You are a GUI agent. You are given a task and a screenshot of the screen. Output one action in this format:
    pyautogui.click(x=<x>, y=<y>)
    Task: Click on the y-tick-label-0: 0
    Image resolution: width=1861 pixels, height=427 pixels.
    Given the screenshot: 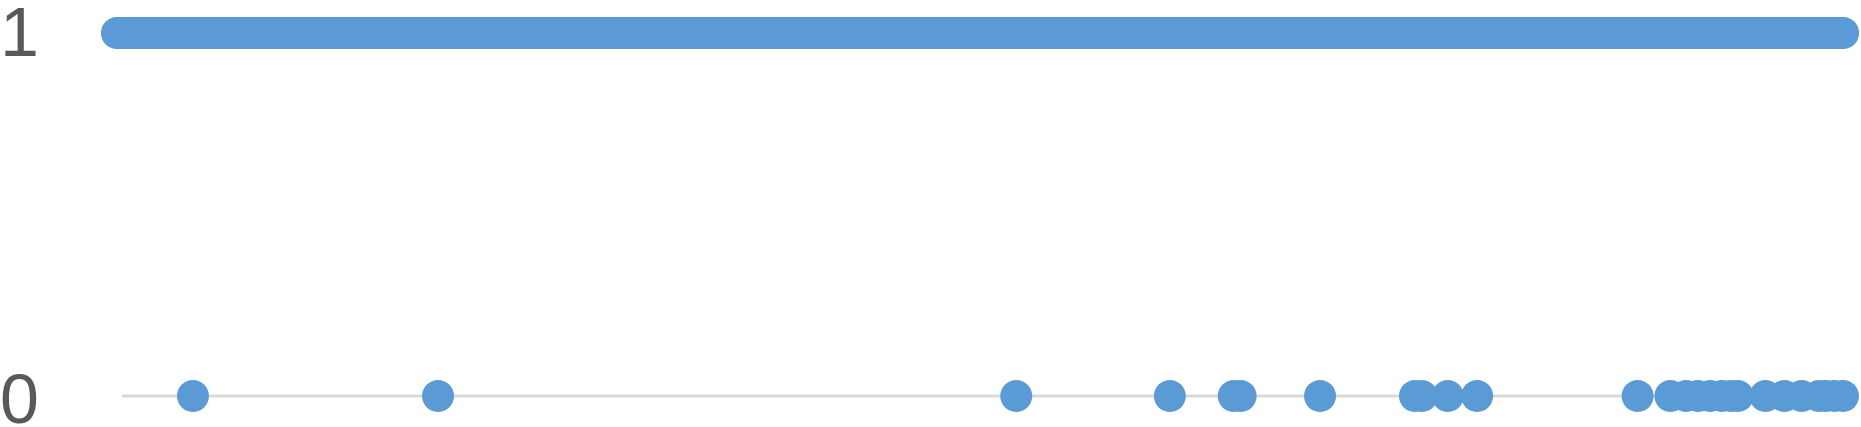 What is the action you would take?
    pyautogui.click(x=19, y=393)
    